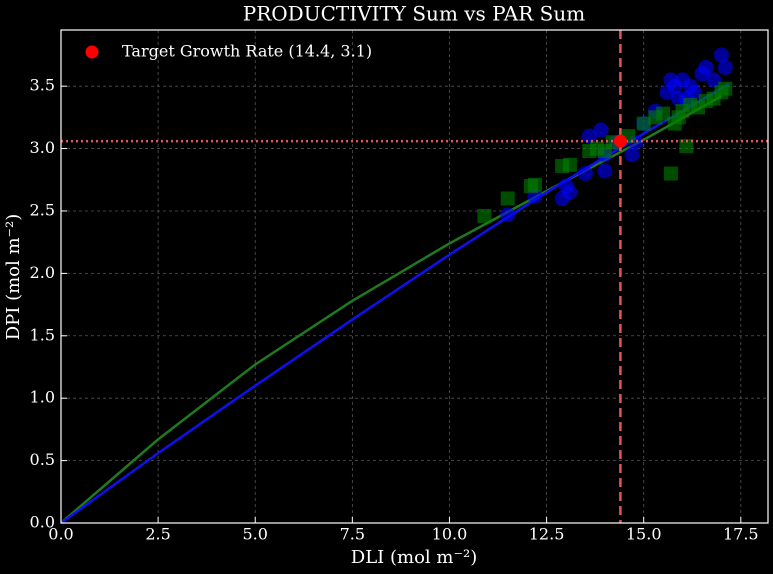  What do you see at coordinates (255, 534) in the screenshot?
I see `x-tick-label: 5.0` at bounding box center [255, 534].